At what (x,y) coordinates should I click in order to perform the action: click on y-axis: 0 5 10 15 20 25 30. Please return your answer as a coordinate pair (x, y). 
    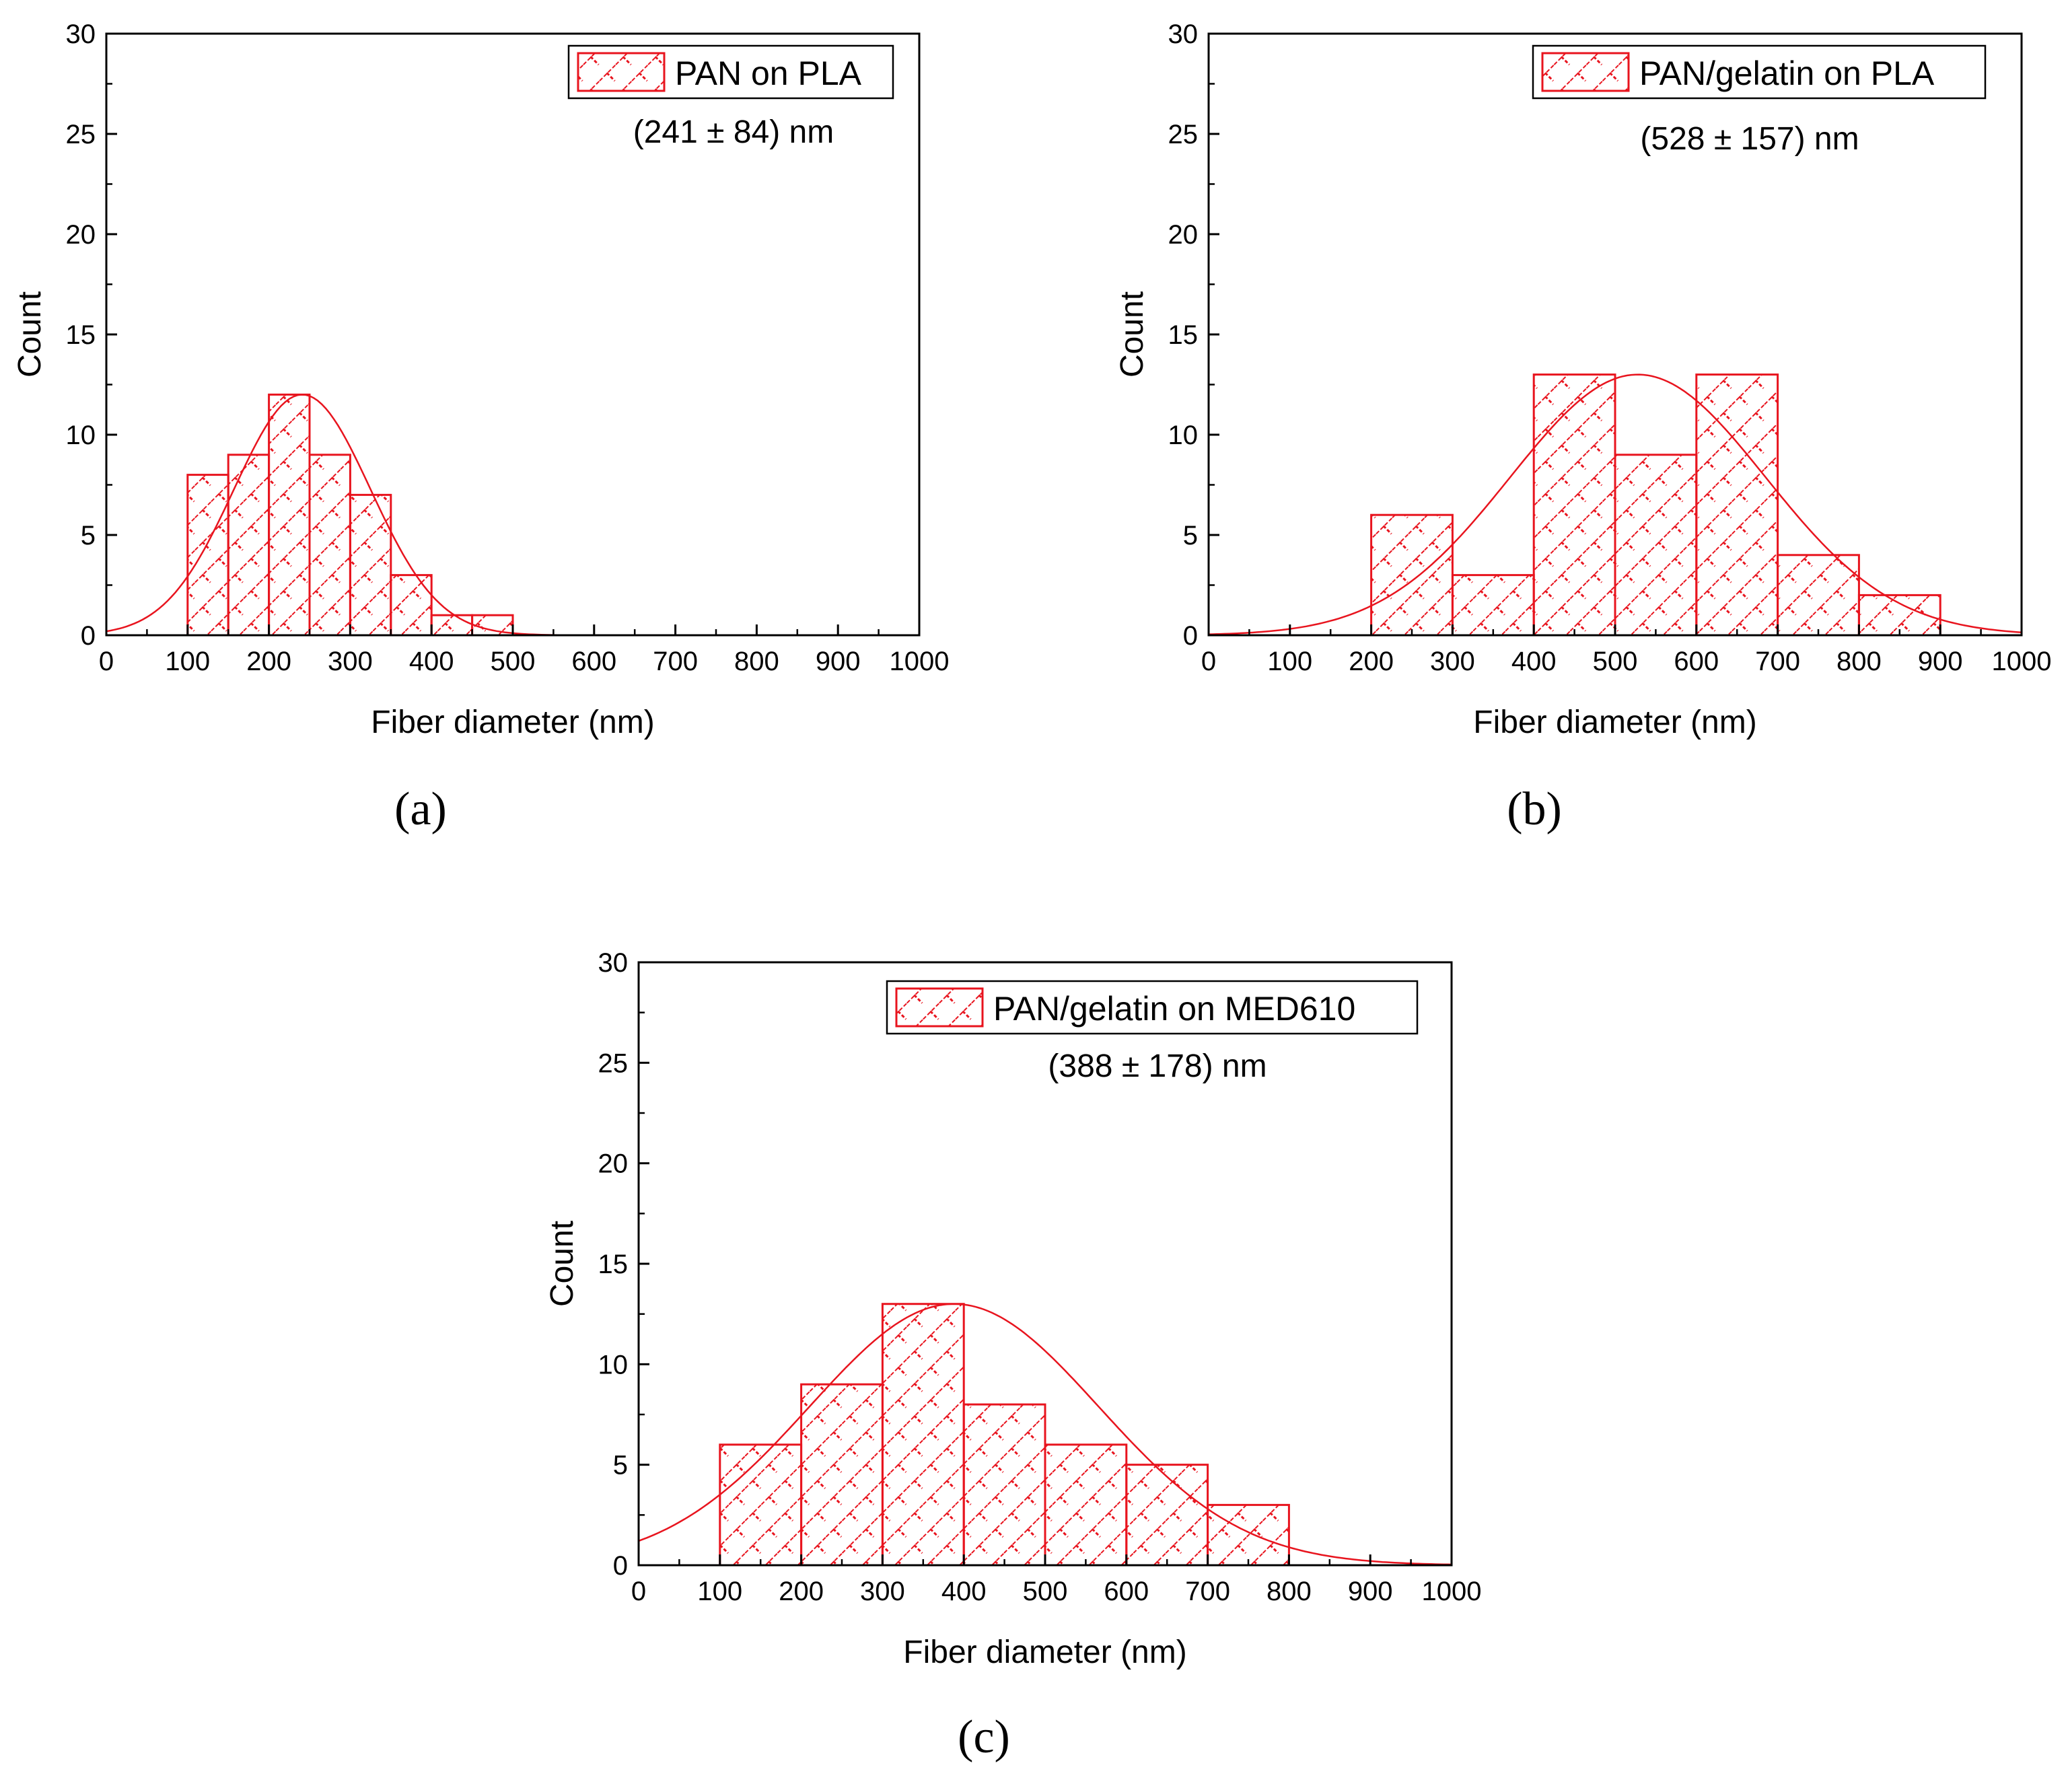
    Looking at the image, I should click on (623, 1264).